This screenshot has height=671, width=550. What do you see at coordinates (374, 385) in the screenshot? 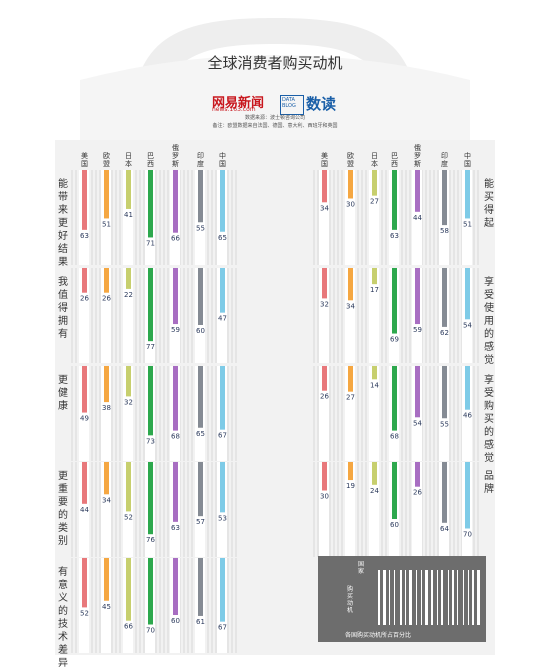
I see `value-label: 14` at bounding box center [374, 385].